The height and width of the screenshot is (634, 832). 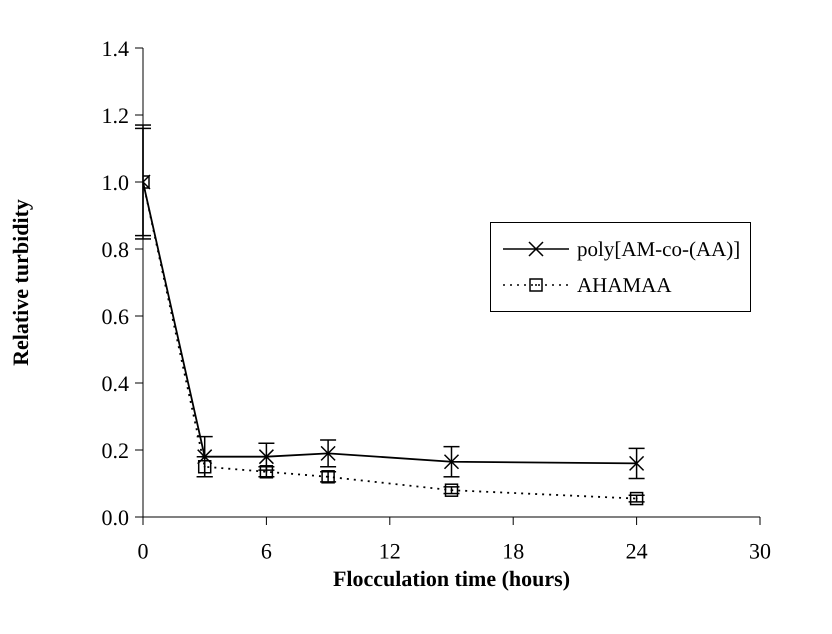 What do you see at coordinates (389, 551) in the screenshot?
I see `x-tick-label: 12` at bounding box center [389, 551].